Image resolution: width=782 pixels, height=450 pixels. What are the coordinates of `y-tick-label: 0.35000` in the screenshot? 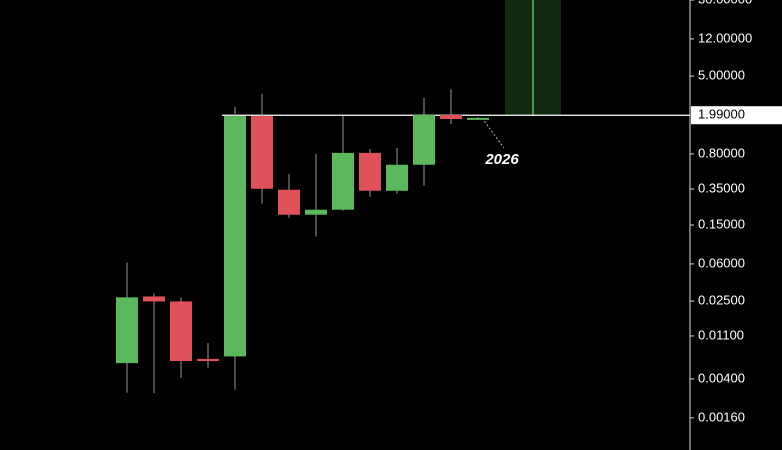 It's located at (721, 187).